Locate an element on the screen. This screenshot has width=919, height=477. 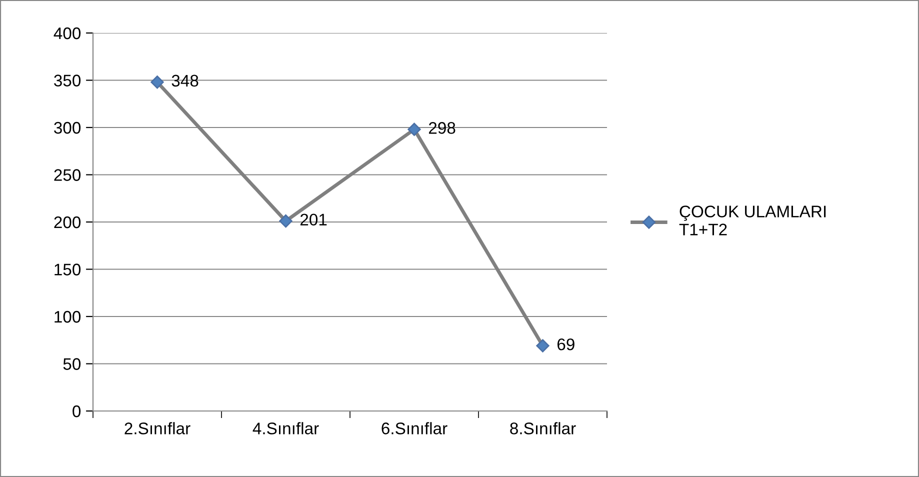
x-tick-label: 2.Sınıflar is located at coordinates (157, 428).